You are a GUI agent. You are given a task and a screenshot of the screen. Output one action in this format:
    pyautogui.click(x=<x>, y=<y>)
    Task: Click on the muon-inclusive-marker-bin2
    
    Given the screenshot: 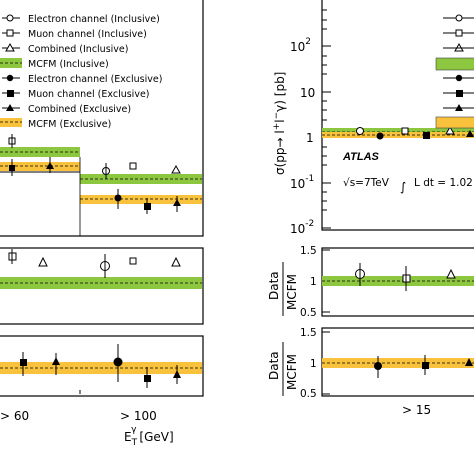 What is the action you would take?
    pyautogui.click(x=133, y=166)
    